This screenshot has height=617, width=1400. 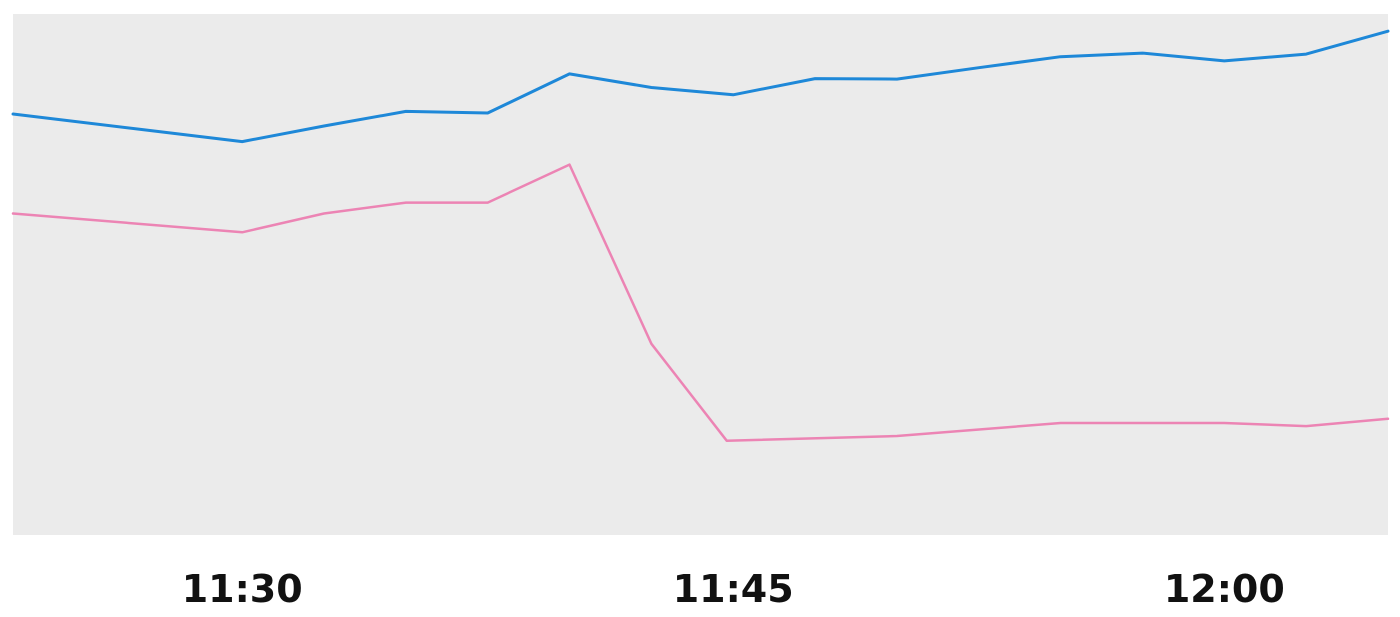 I want to click on x-tick-label: 11:30, so click(x=242, y=589).